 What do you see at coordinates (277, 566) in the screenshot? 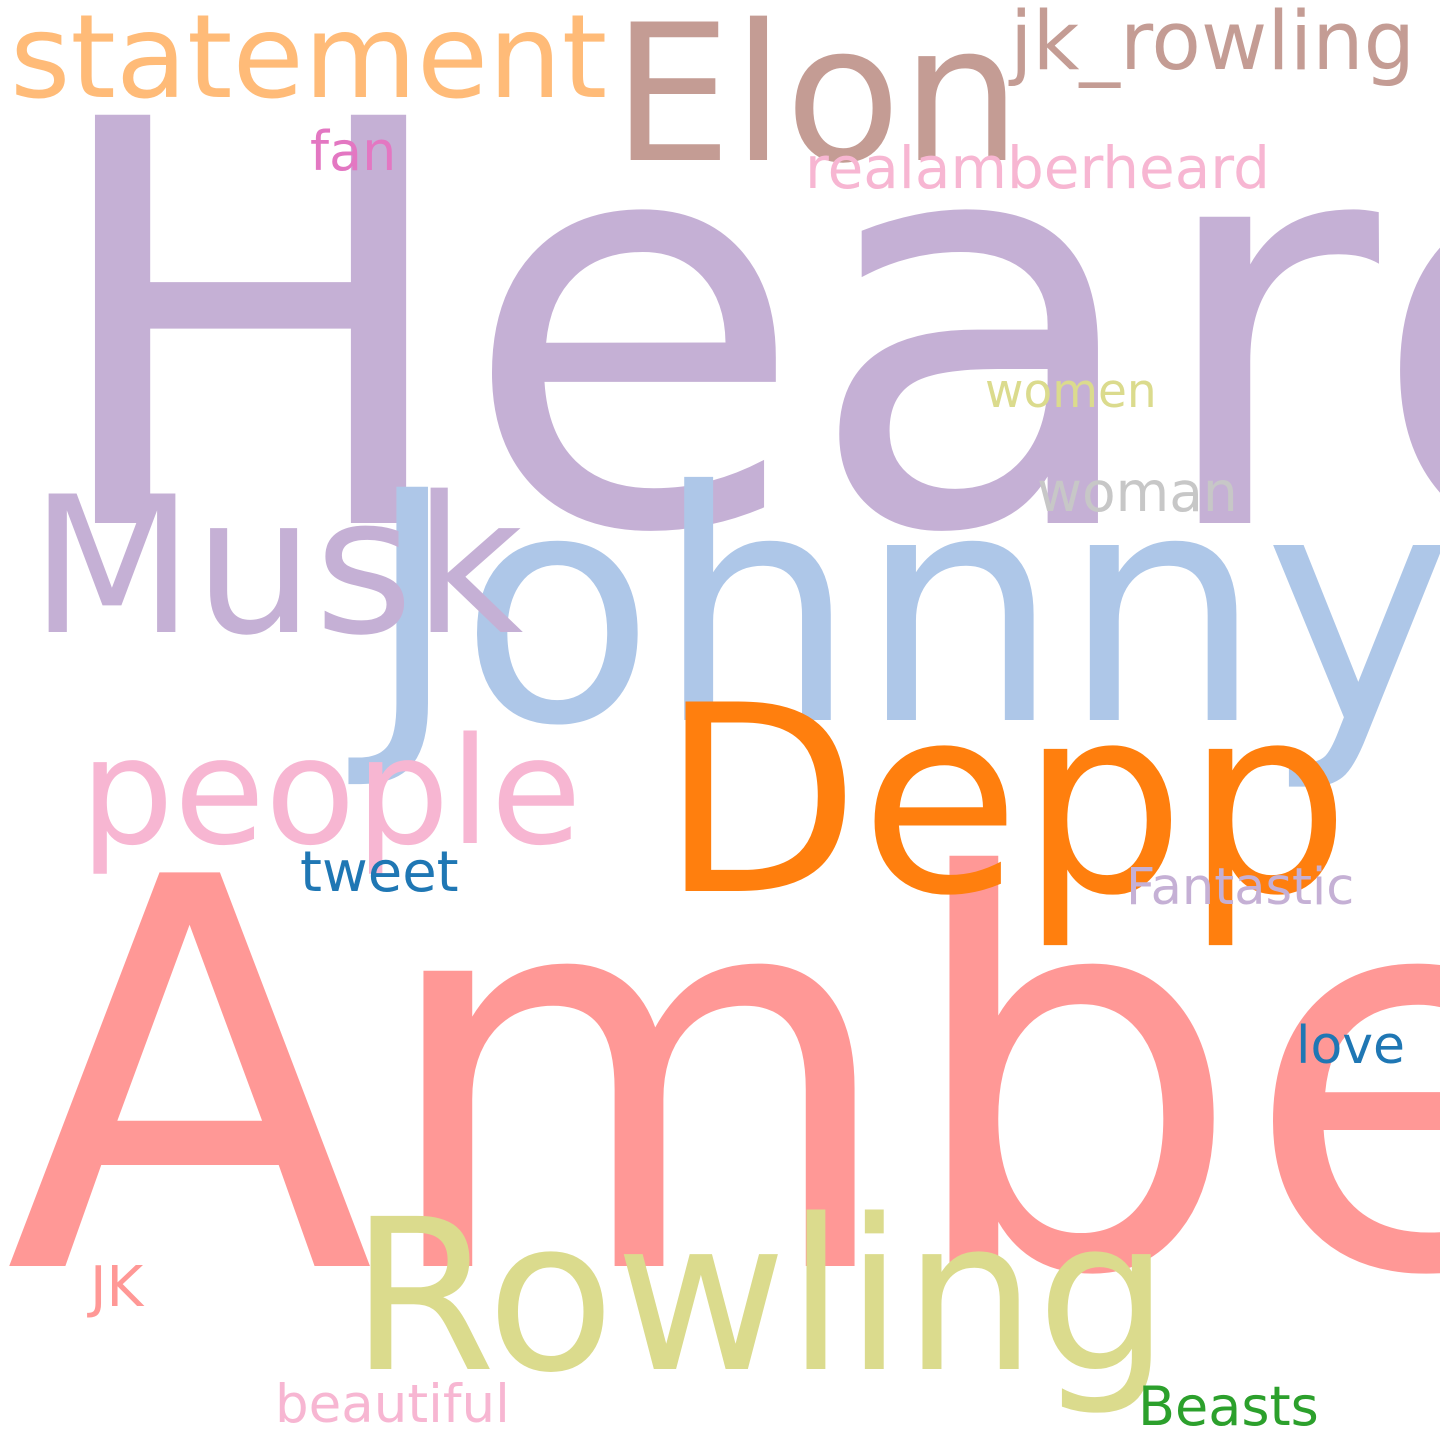
I see `word-musk: Musk` at bounding box center [277, 566].